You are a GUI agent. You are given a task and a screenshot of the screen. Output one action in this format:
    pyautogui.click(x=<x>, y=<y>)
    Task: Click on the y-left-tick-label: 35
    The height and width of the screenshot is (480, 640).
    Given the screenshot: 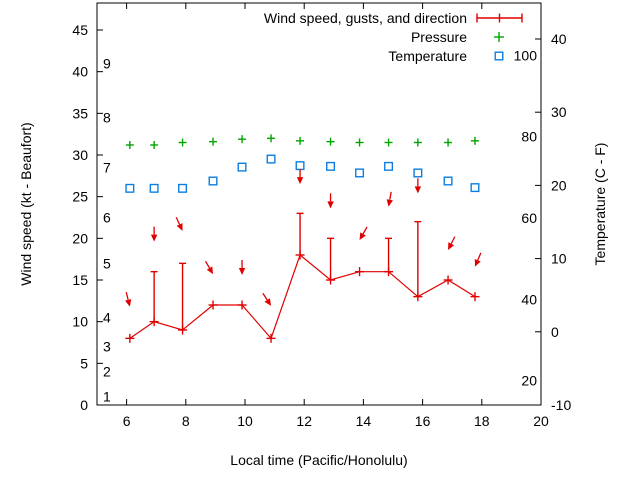 What is the action you would take?
    pyautogui.click(x=80, y=113)
    